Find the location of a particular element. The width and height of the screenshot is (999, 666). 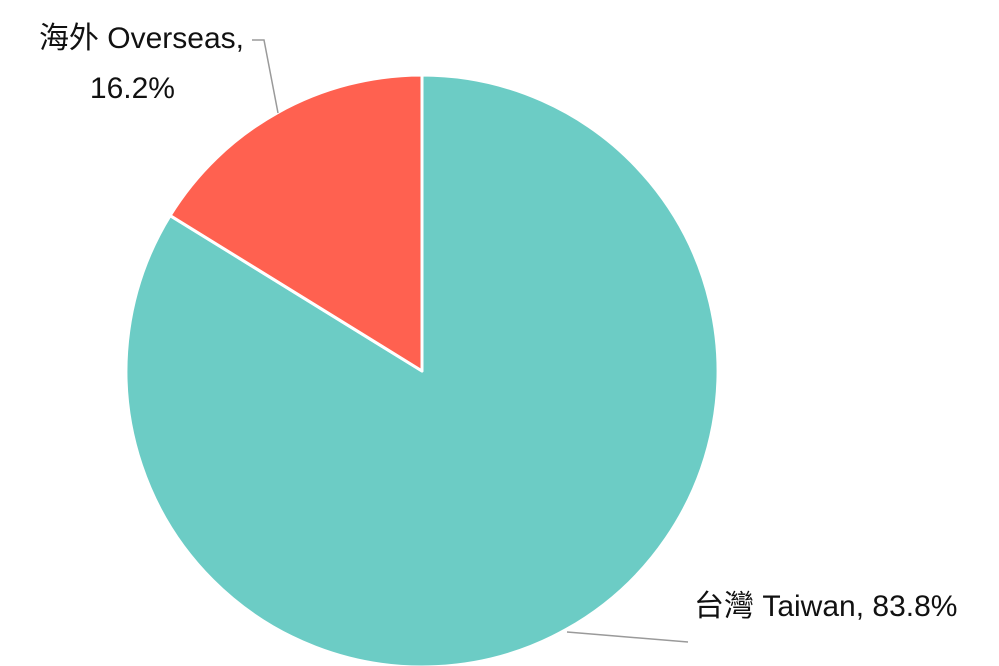

slice-label-taiwan-name: 台灣 Taiwan is located at coordinates (775, 606).